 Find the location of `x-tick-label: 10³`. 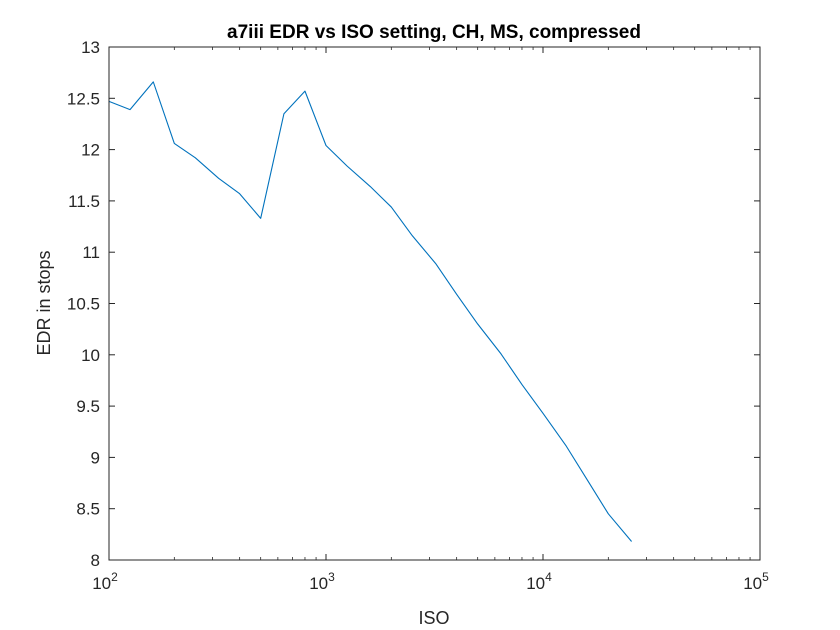

x-tick-label: 10³ is located at coordinates (322, 581).